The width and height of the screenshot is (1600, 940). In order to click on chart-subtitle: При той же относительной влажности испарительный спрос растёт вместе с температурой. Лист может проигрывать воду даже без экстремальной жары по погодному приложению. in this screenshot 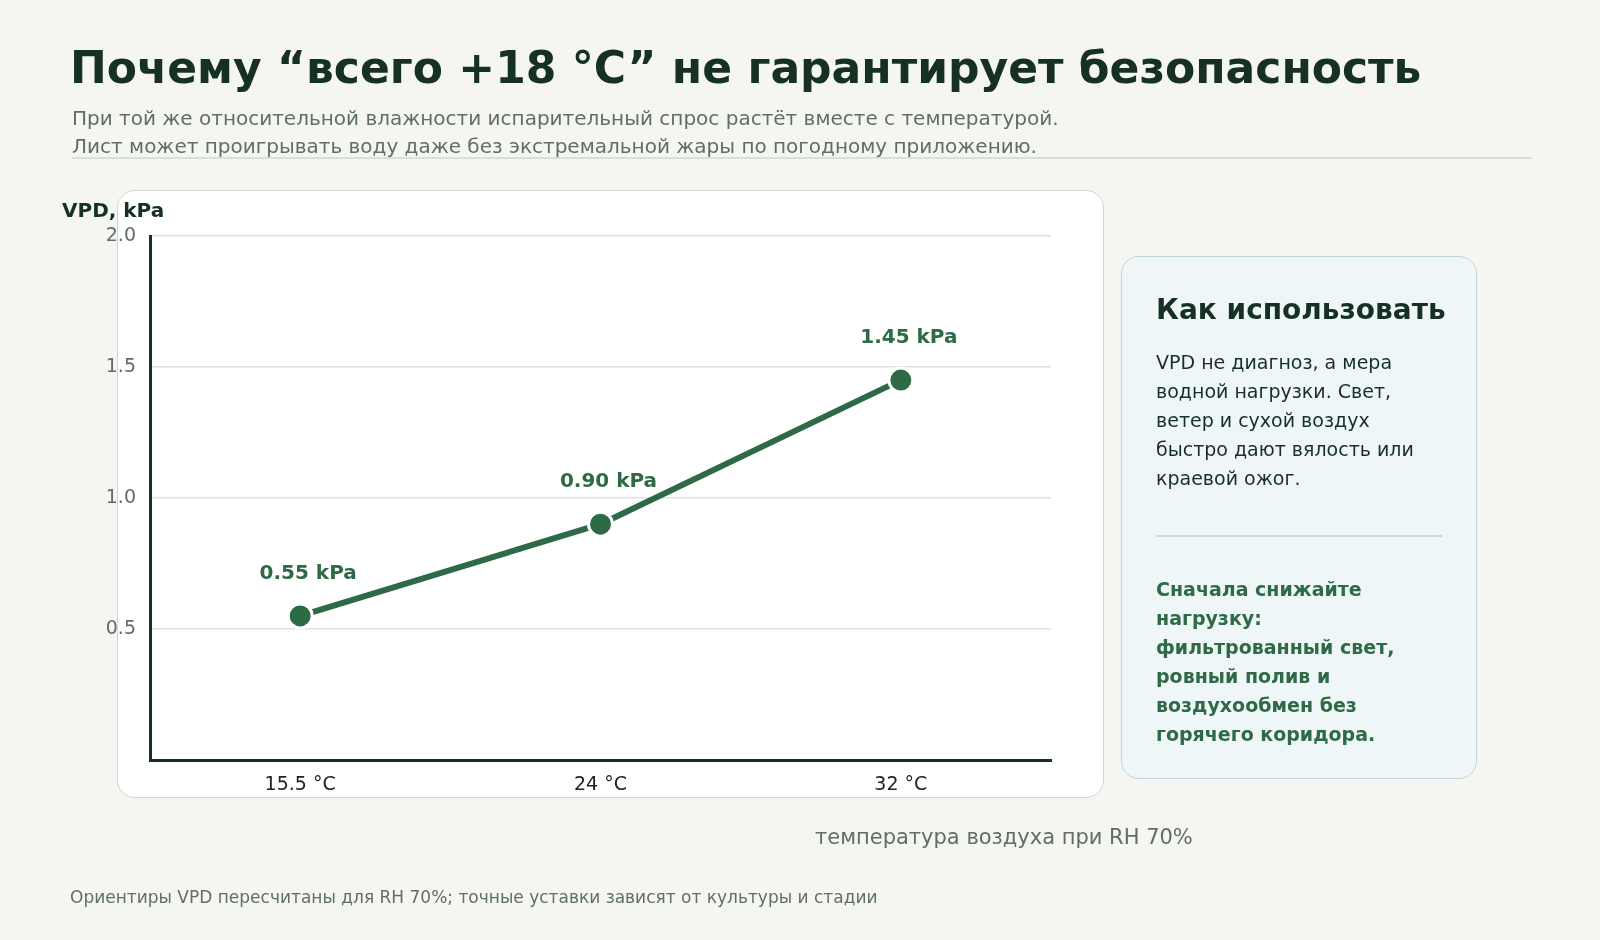, I will do `click(565, 132)`.